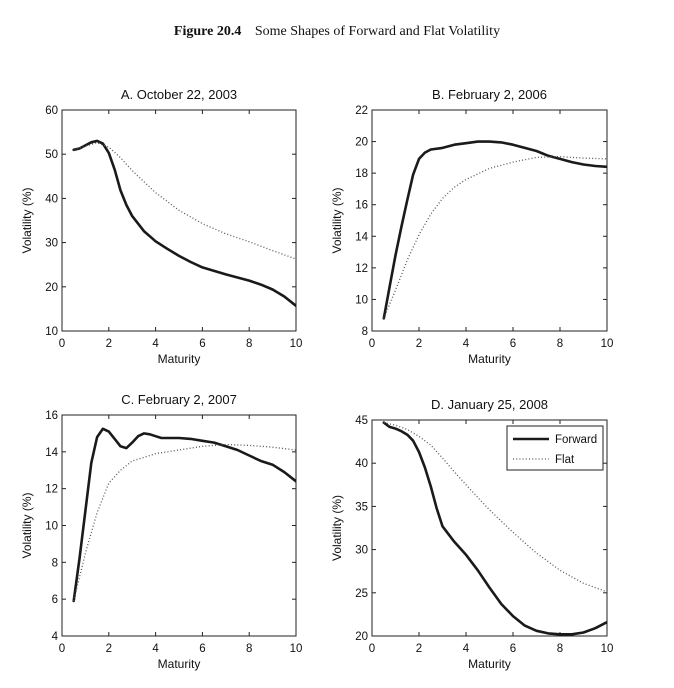  Describe the element at coordinates (207, 31) in the screenshot. I see `figure-number: Figure 20.4` at that location.